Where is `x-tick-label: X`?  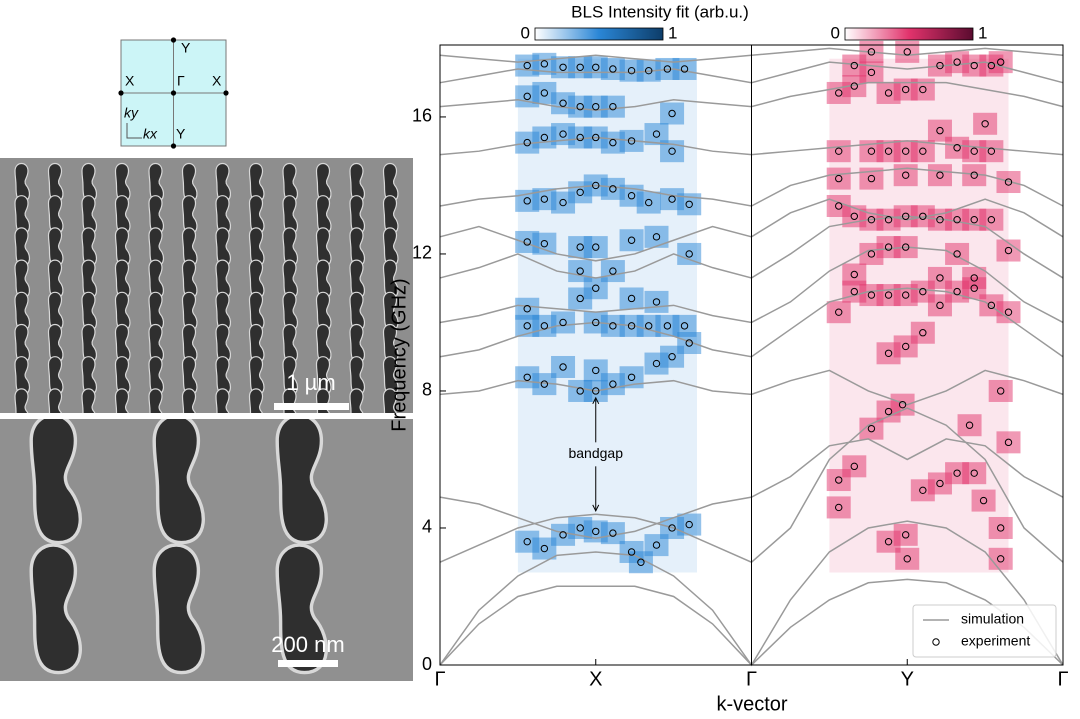
x-tick-label: X is located at coordinates (595, 679).